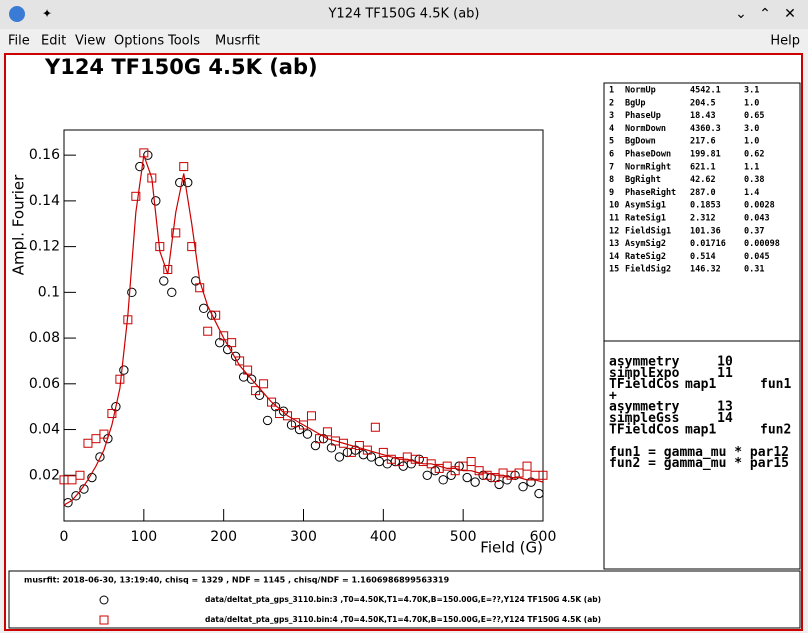 Image resolution: width=808 pixels, height=633 pixels. I want to click on y-tick-label: 0.08, so click(44, 338).